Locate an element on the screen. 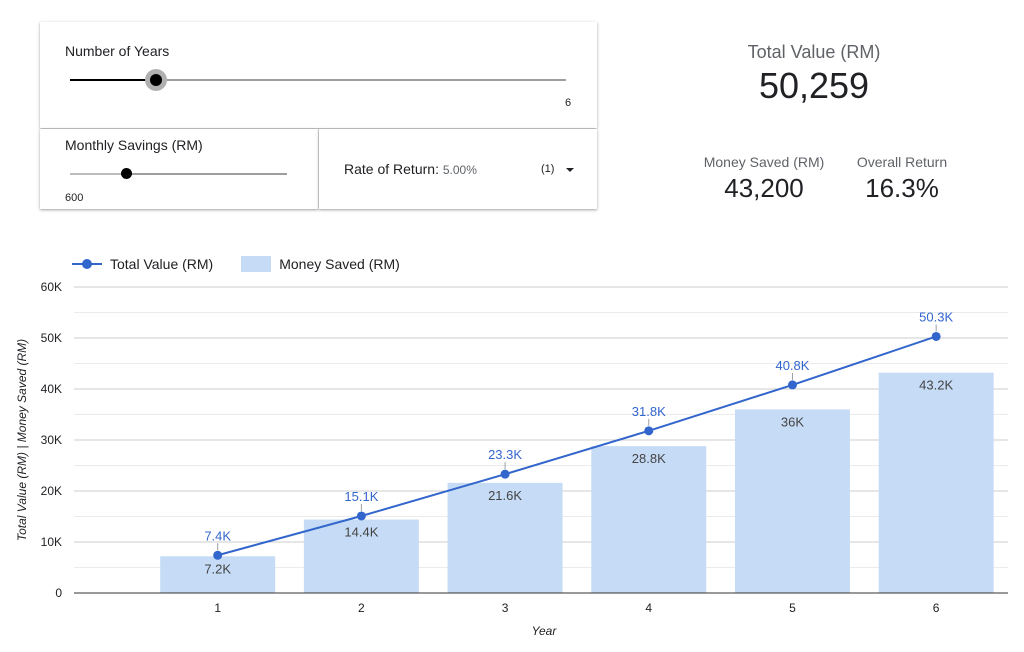  y-tick-label: 20K is located at coordinates (51, 491).